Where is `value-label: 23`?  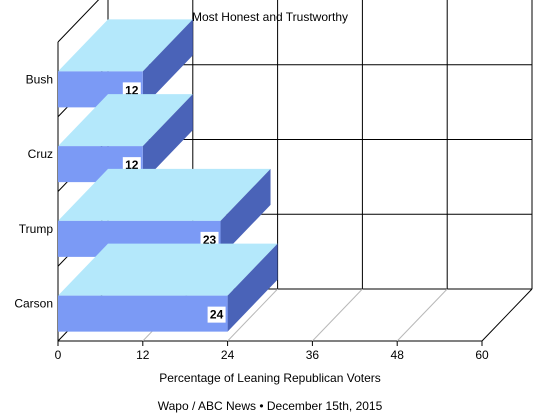 value-label: 23 is located at coordinates (210, 240).